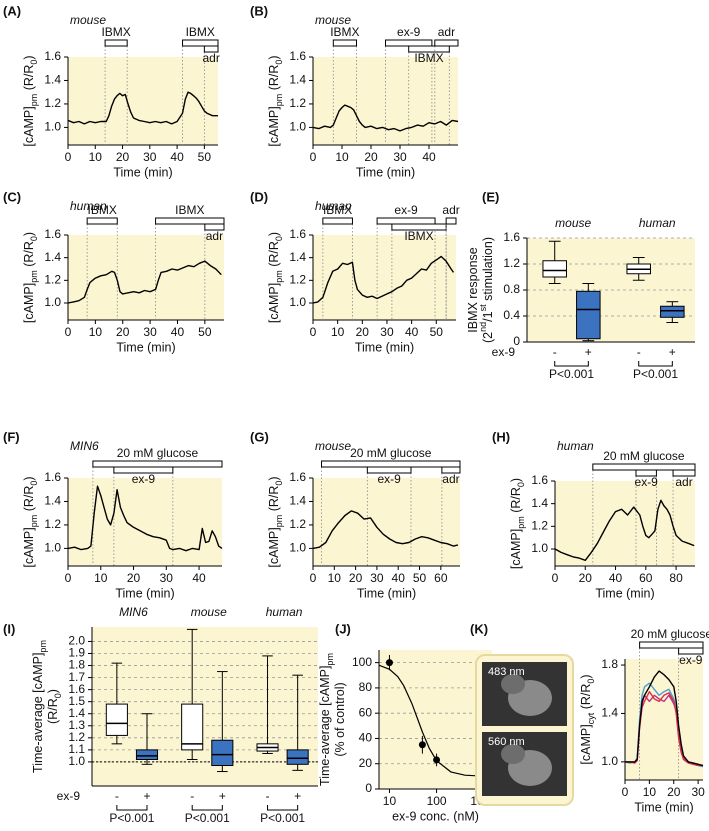 This screenshot has width=709, height=831. What do you see at coordinates (12, 10) in the screenshot?
I see `panel-label: (A)` at bounding box center [12, 10].